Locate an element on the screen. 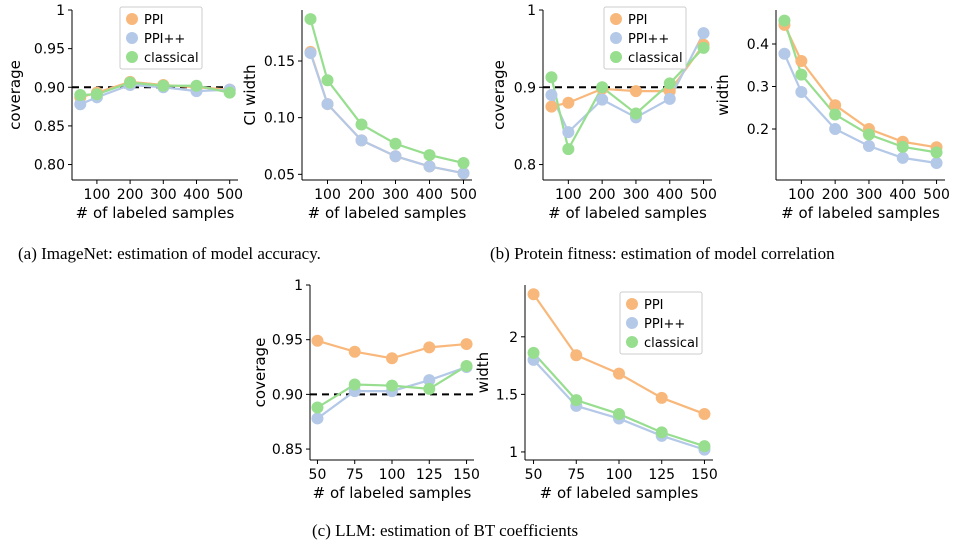 The height and width of the screenshot is (548, 967). y-tick-label: 0.85 is located at coordinates (49, 127).